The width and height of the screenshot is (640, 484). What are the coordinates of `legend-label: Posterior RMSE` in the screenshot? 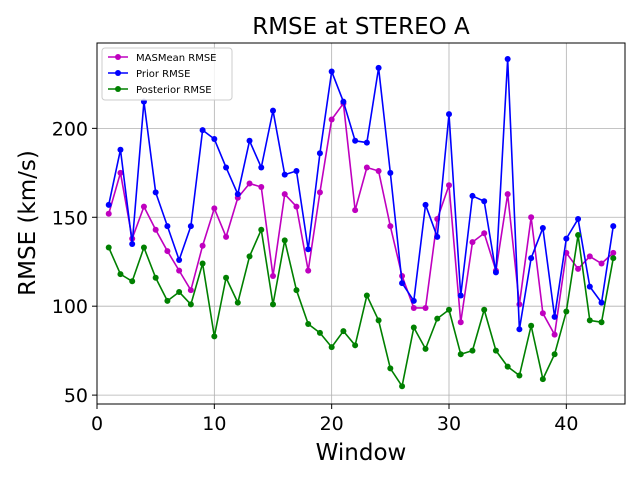 It's located at (174, 90).